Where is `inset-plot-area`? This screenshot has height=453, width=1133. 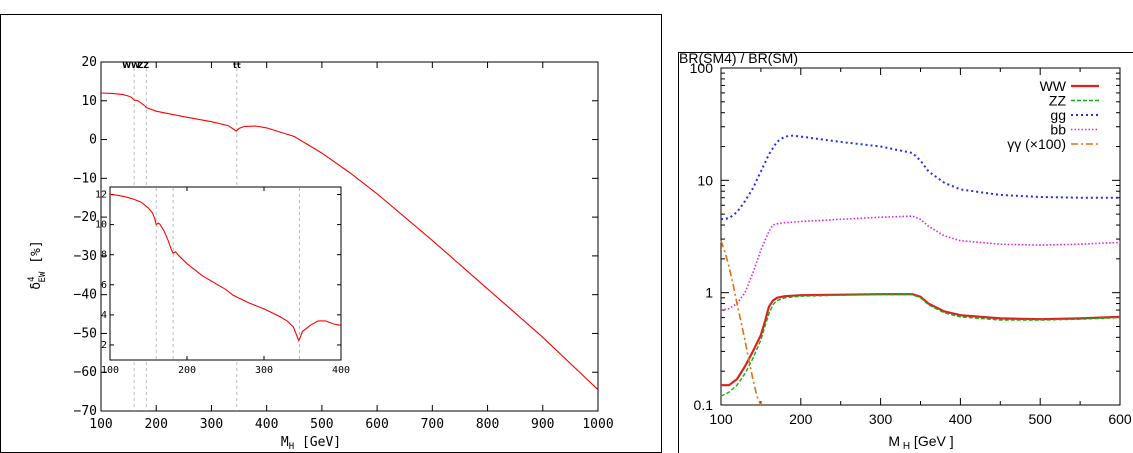
inset-plot-area is located at coordinates (225, 273).